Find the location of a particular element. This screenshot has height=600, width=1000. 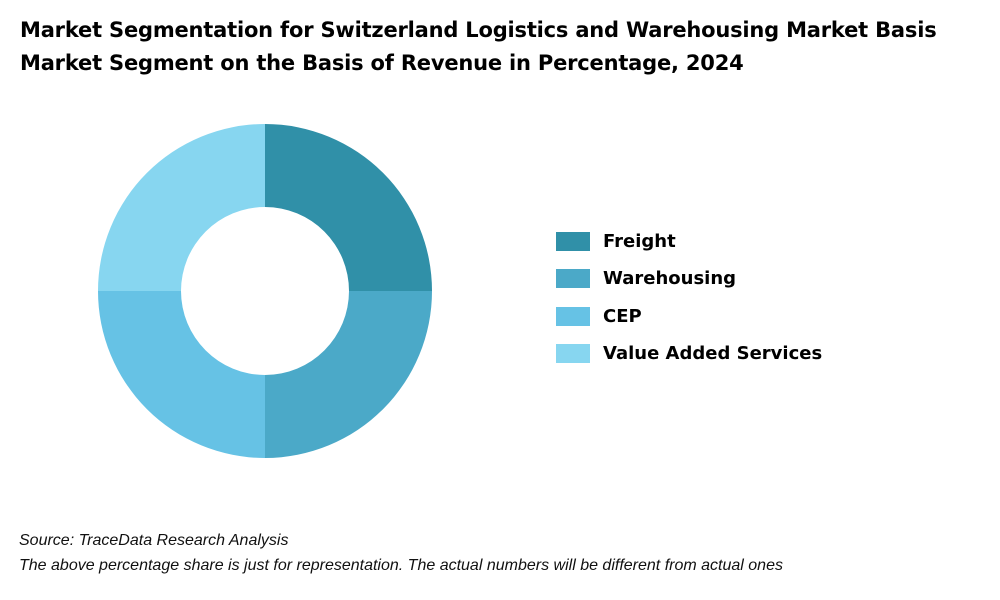

legend-swatch-cep is located at coordinates (573, 316).